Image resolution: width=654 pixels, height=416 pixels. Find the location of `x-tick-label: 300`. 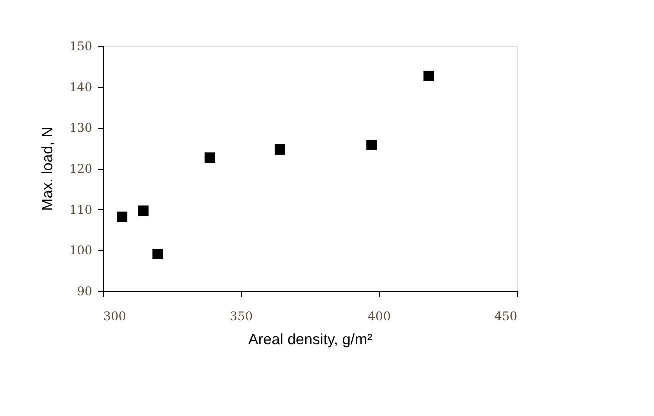

x-tick-label: 300 is located at coordinates (115, 317).